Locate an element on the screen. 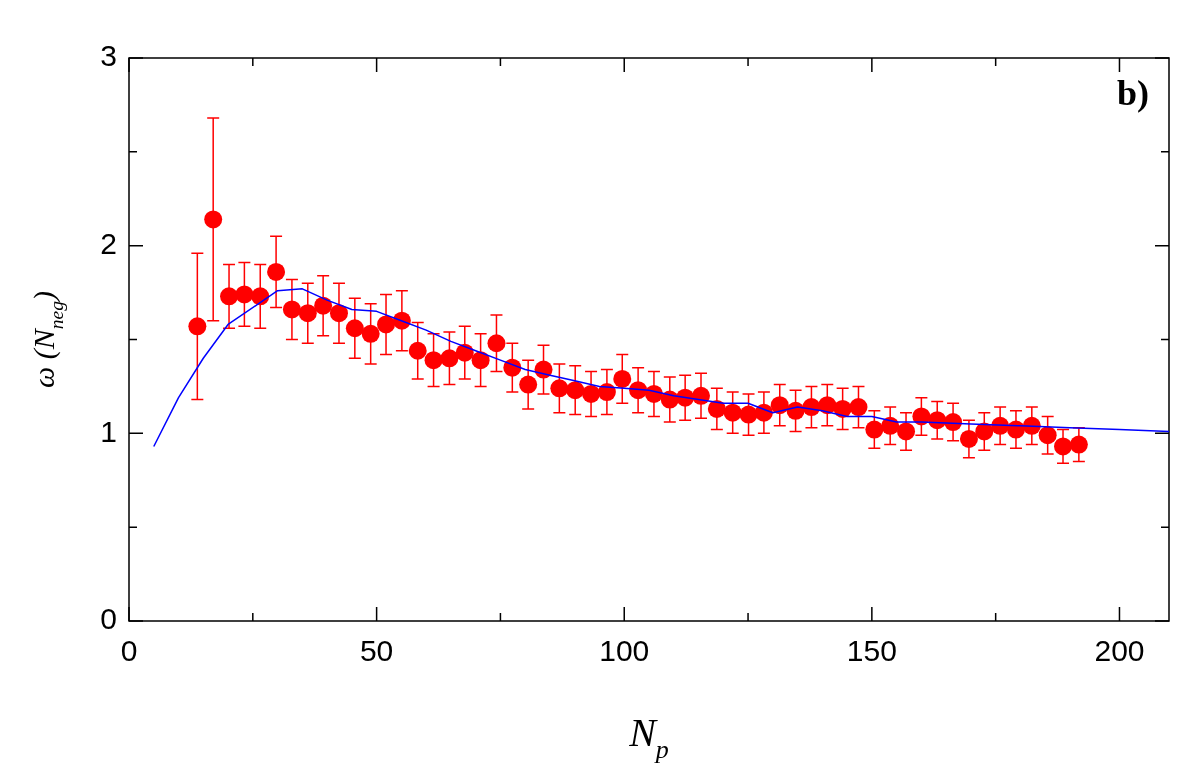 This screenshot has height=773, width=1186. y-tick-label: 1 is located at coordinates (108, 431).